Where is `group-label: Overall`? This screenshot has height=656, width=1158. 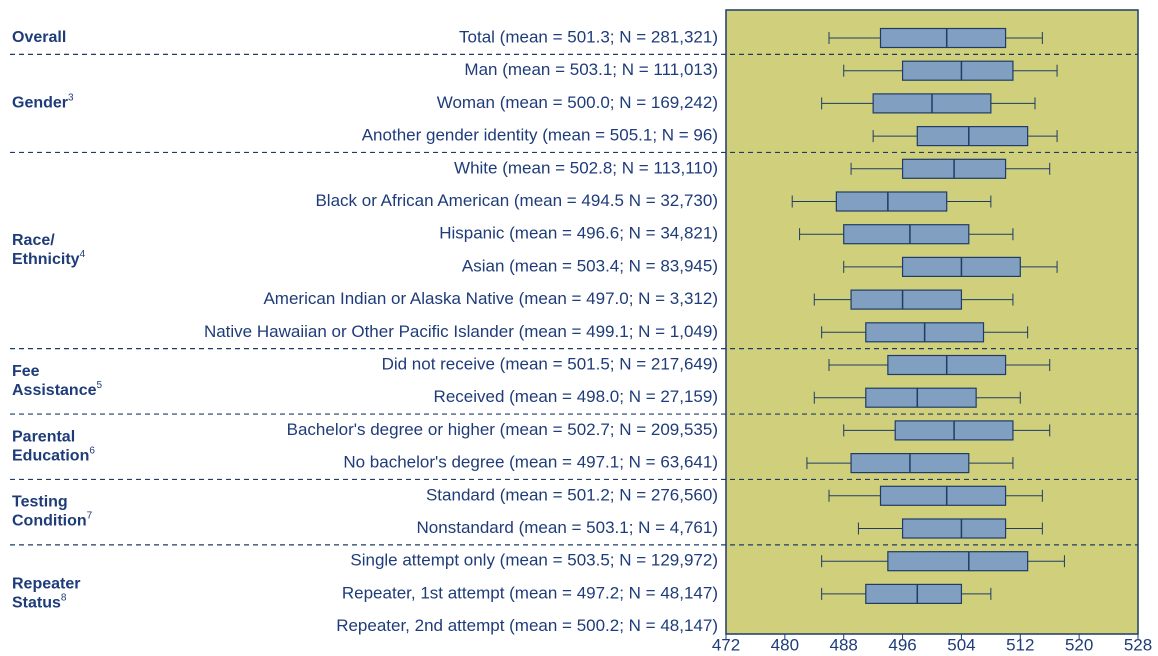 group-label: Overall is located at coordinates (39, 37).